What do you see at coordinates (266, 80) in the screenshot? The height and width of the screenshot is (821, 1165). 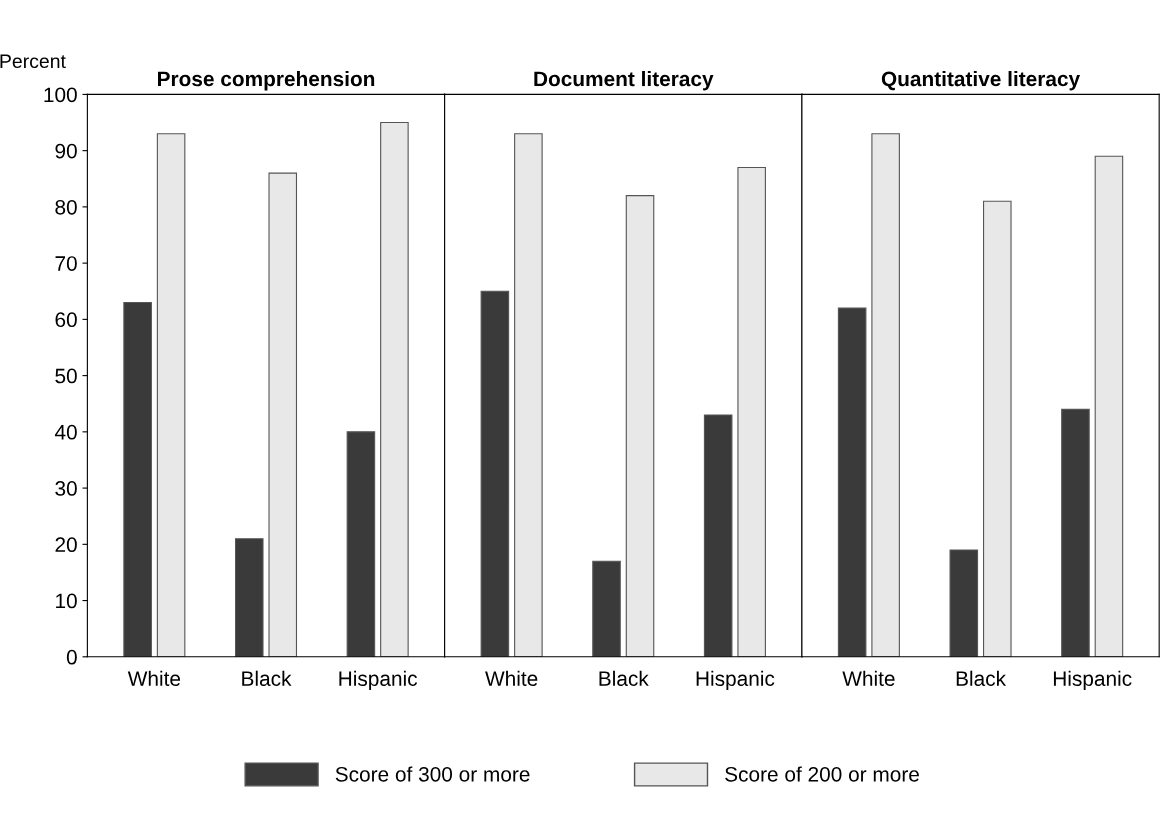 I see `chart-title: Prose comprehension` at bounding box center [266, 80].